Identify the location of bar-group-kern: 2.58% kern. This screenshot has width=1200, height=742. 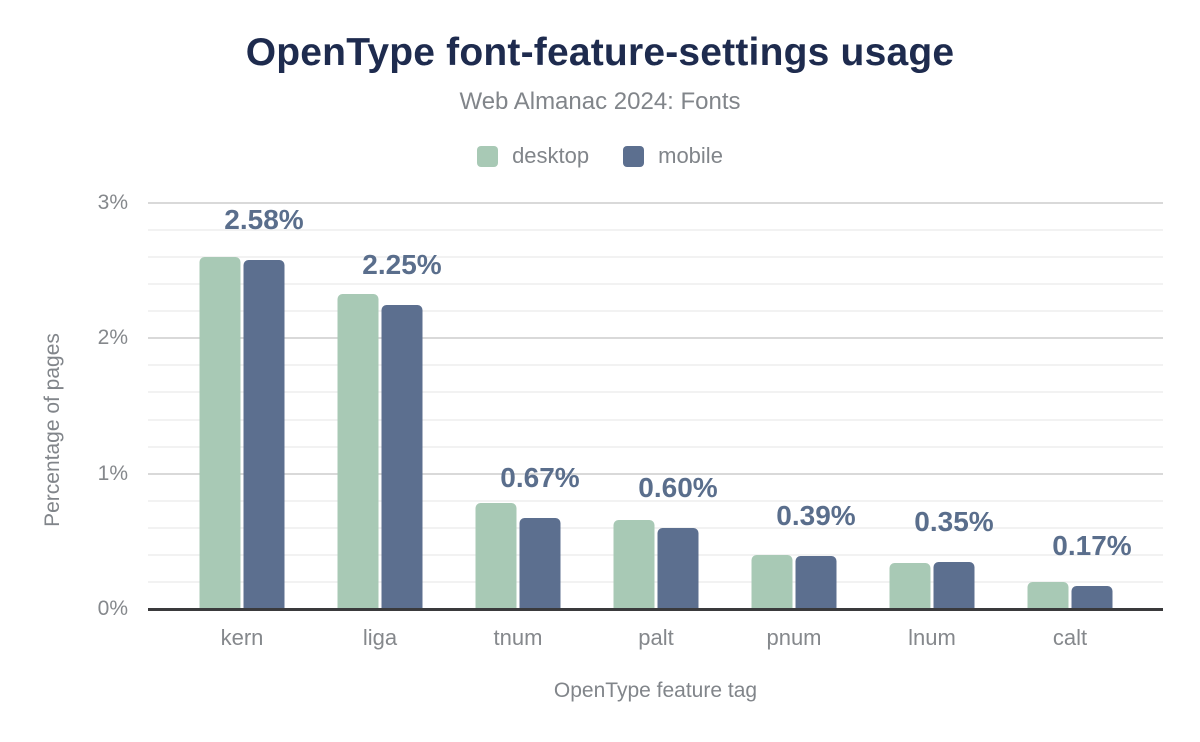
(242, 426).